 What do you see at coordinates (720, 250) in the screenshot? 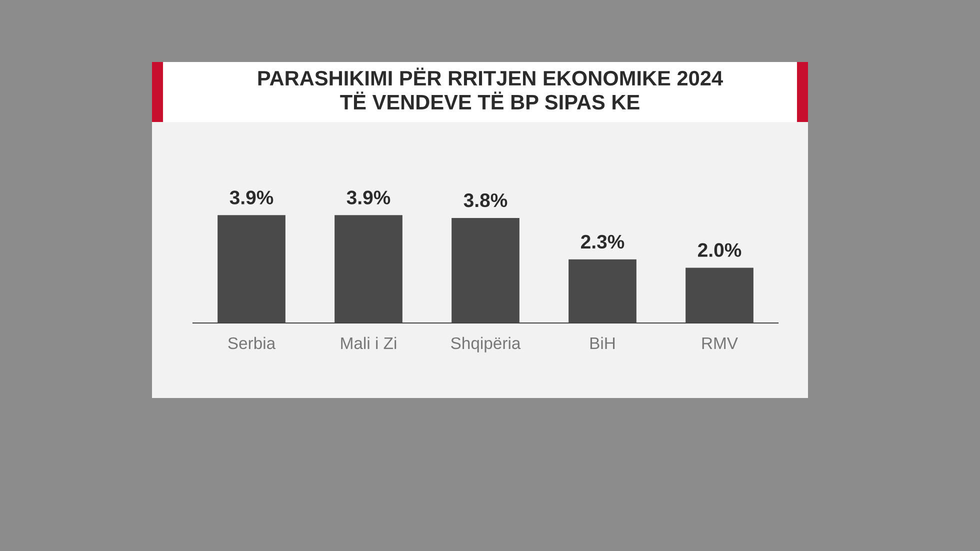
I see `data-label: 2.0%` at bounding box center [720, 250].